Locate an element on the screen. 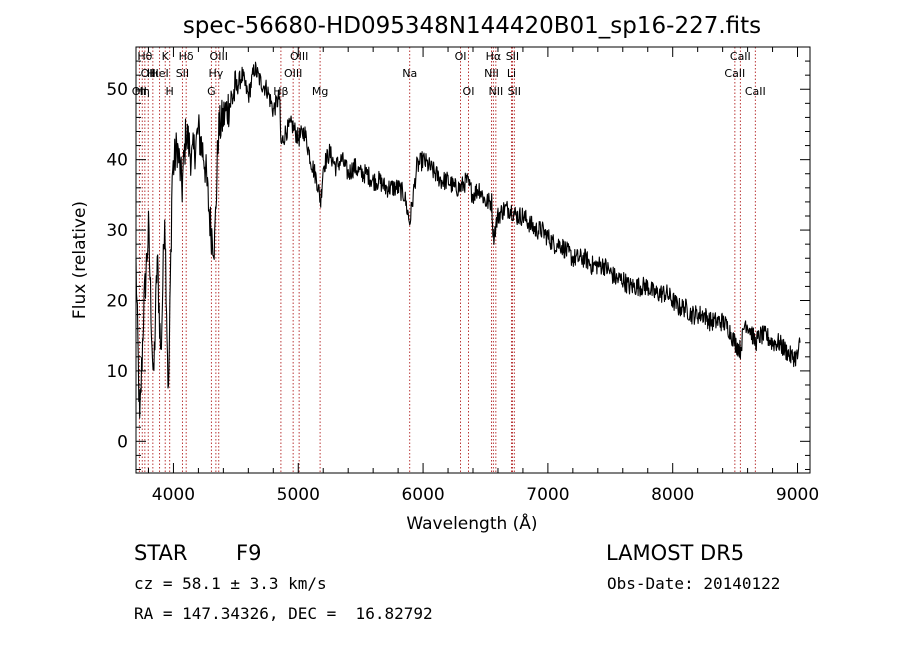 This screenshot has height=649, width=900. y-axis-label: Flux (relative) is located at coordinates (80, 260).